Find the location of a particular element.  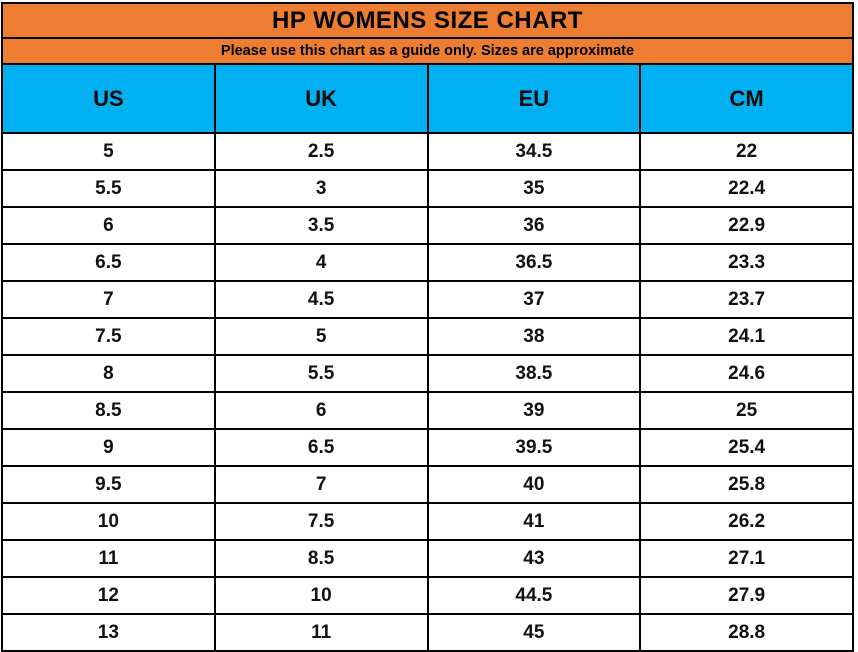

size-cell: 39 is located at coordinates (534, 410).